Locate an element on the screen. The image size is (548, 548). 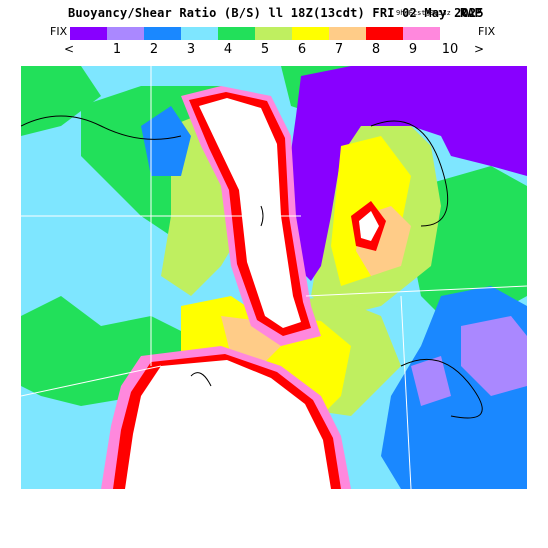
color-legend-bar is located at coordinates (255, 33).